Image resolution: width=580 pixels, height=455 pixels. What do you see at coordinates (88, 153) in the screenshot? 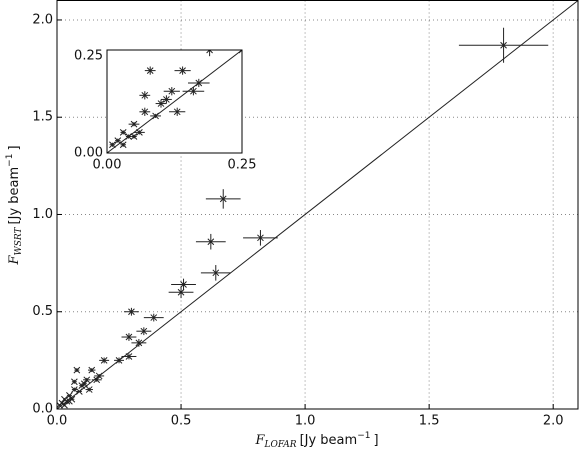
I see `y-tick-label: 0.00` at bounding box center [88, 153].